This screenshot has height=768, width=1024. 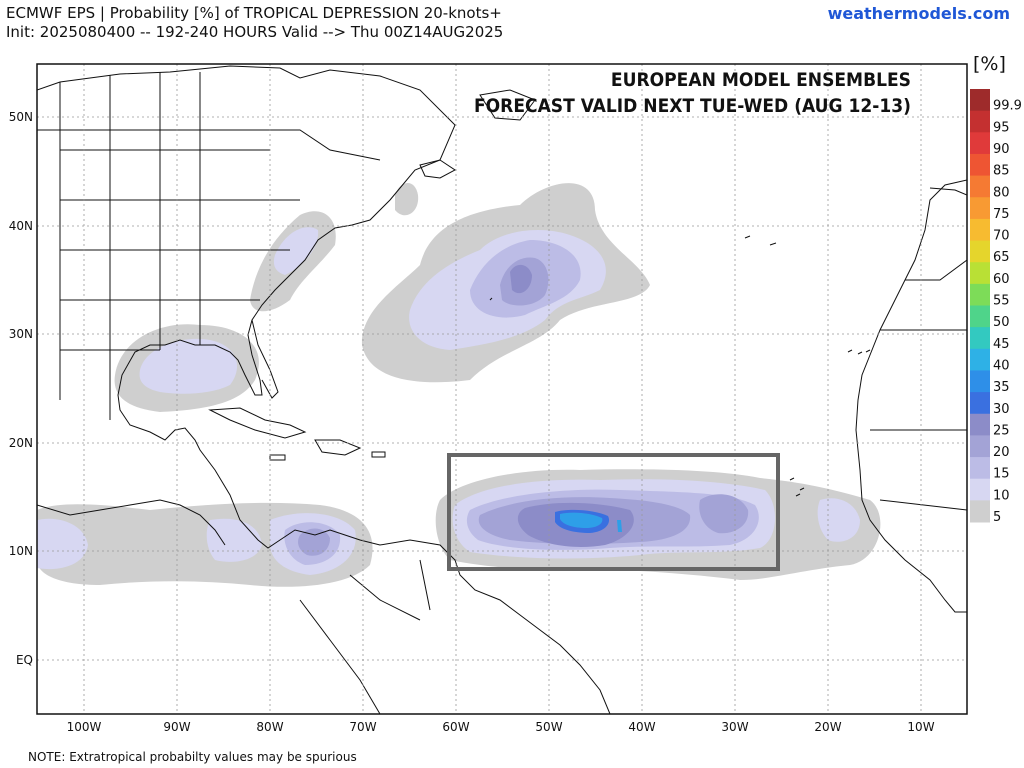 What do you see at coordinates (188, 366) in the screenshot?
I see `prob-10-gulf` at bounding box center [188, 366].